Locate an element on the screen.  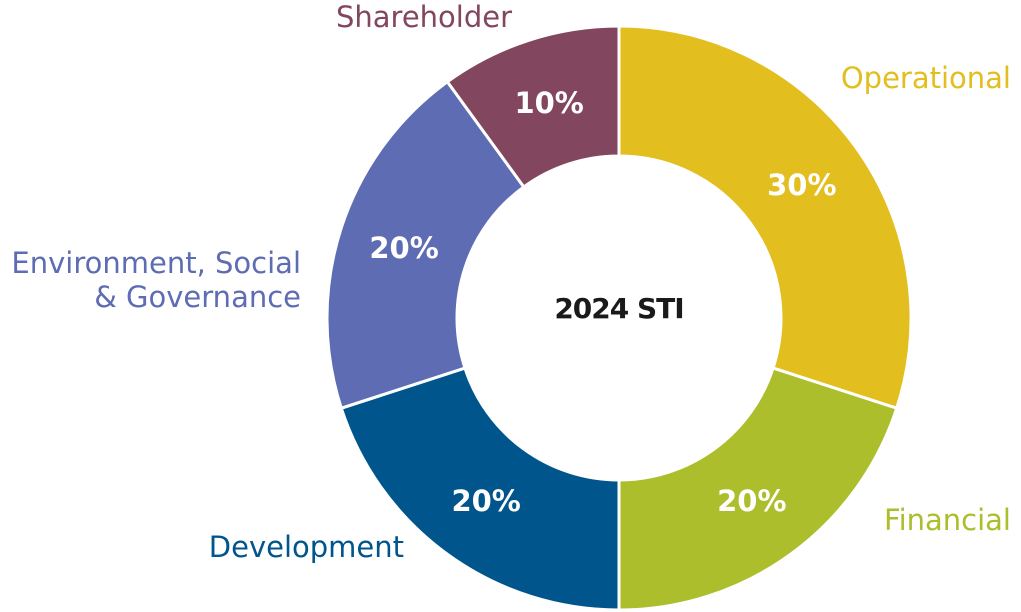
category-label-line: Operational is located at coordinates (926, 78).